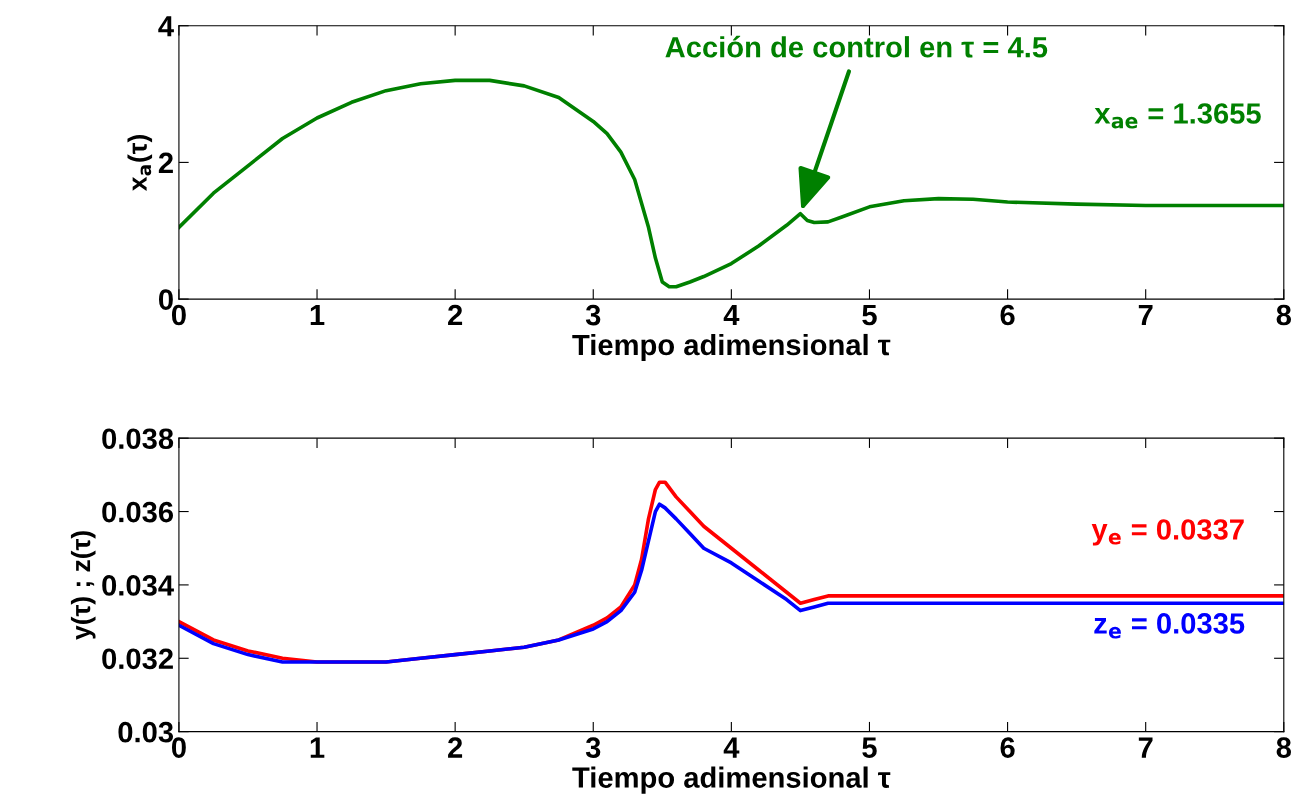 The image size is (1306, 804). I want to click on y-tick-label: 0.034, so click(138, 585).